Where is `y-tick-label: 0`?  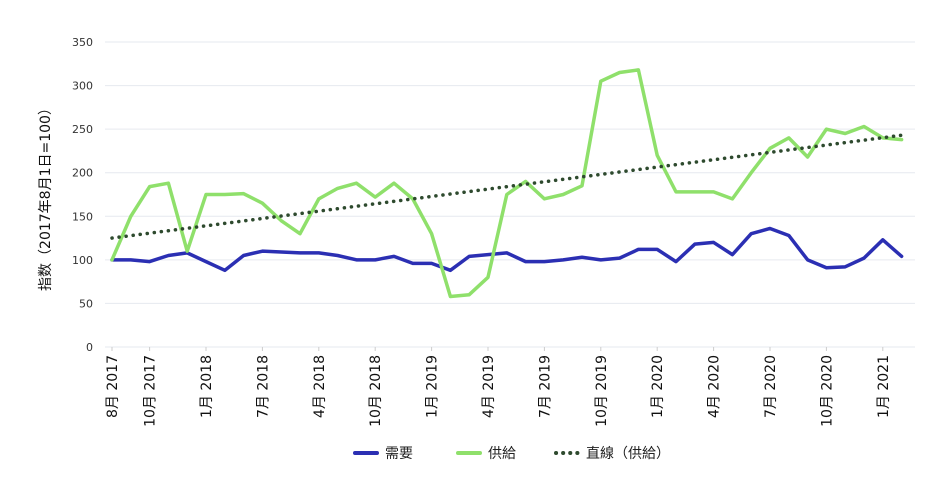
y-tick-label: 0 is located at coordinates (89, 347).